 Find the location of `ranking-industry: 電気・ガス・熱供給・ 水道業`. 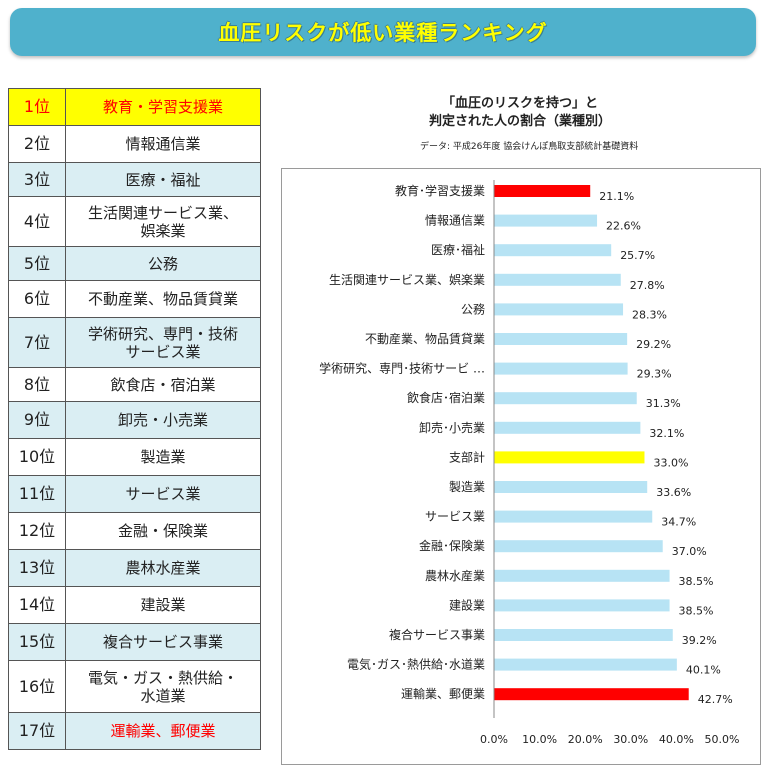

ranking-industry: 電気・ガス・熱供給・ 水道業 is located at coordinates (163, 686).